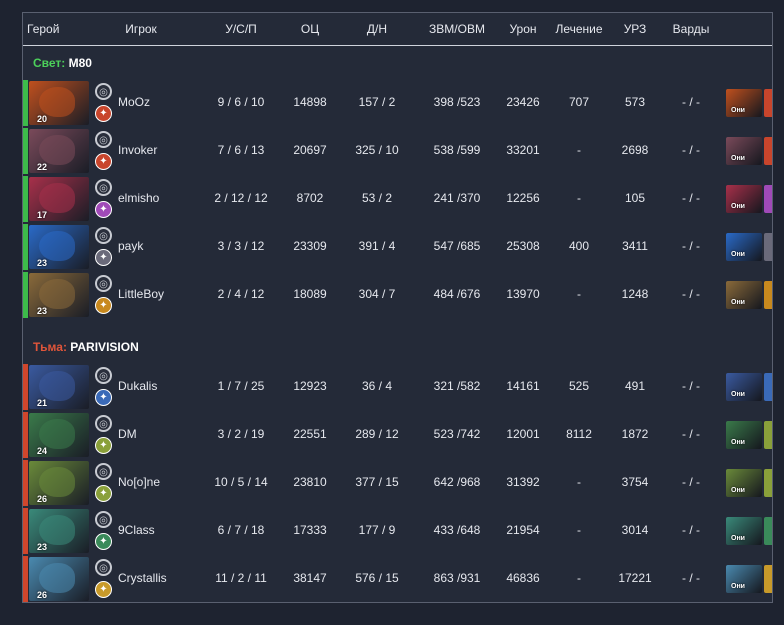 This screenshot has width=784, height=625. Describe the element at coordinates (131, 246) in the screenshot. I see `player-name: payk` at that location.